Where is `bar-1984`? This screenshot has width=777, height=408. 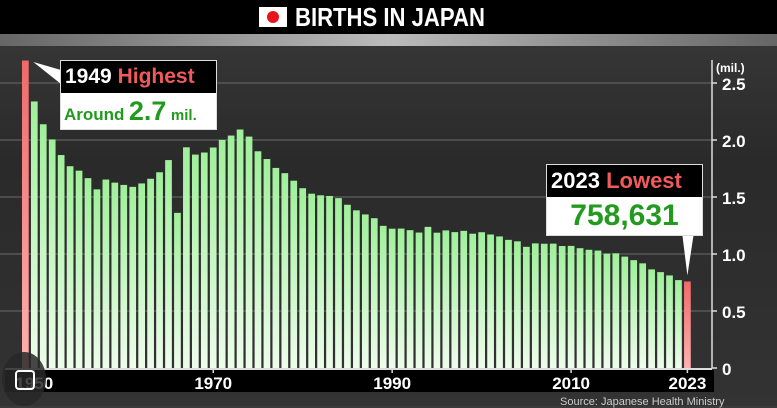 bar-1984 is located at coordinates (338, 283).